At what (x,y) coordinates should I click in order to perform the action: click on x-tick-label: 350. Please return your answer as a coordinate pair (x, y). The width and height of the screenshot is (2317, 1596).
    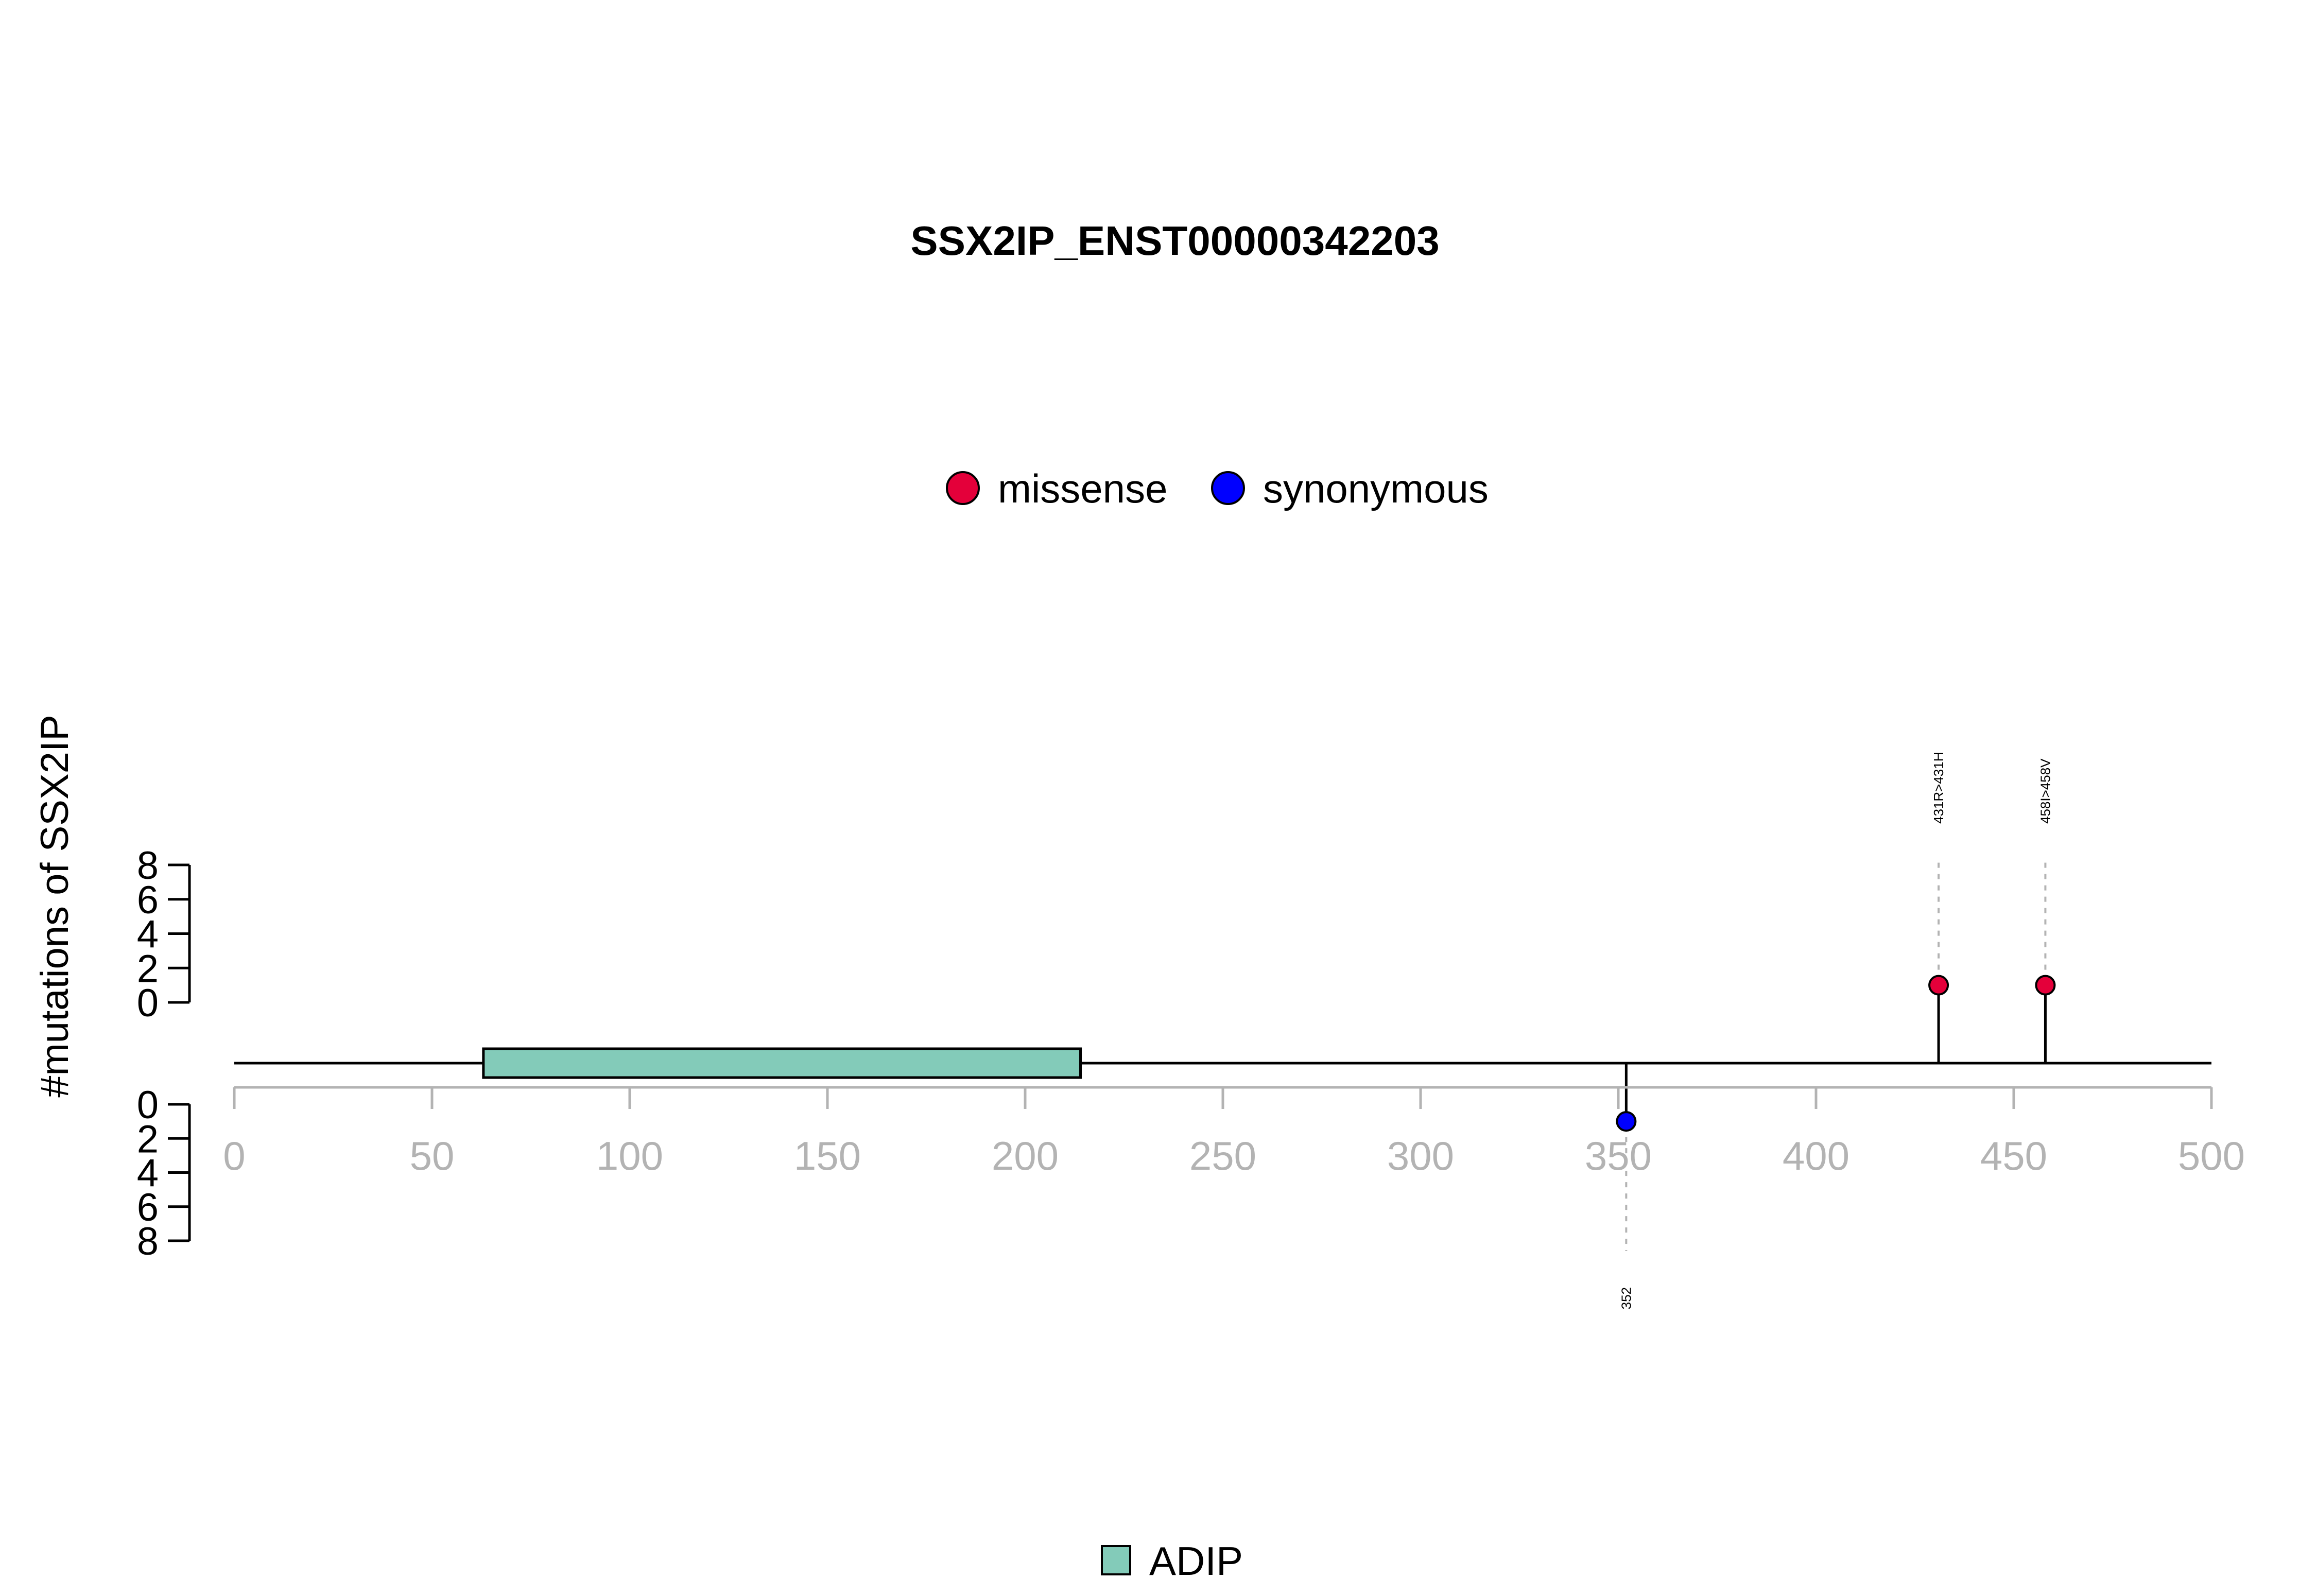
    Looking at the image, I should click on (1618, 1155).